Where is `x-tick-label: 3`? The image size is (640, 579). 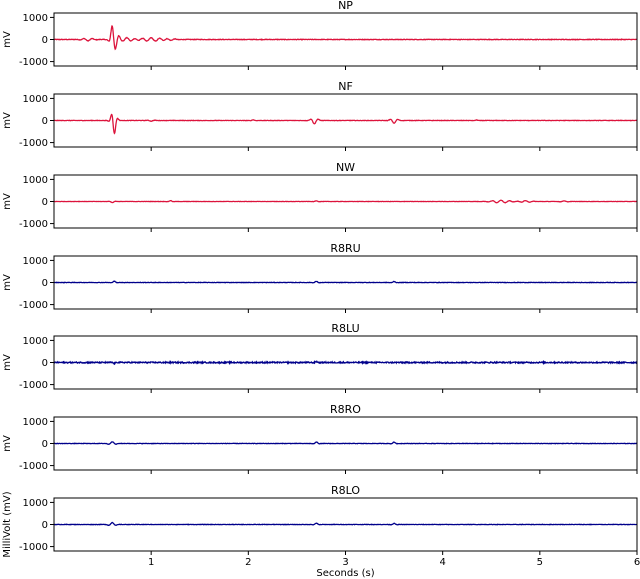 x-tick-label: 3 is located at coordinates (345, 562).